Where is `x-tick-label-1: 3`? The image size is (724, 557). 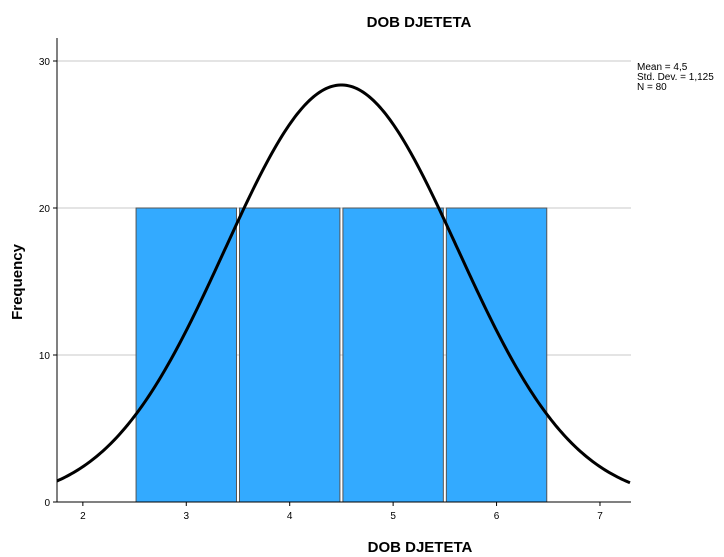
x-tick-label-1: 3 is located at coordinates (186, 516).